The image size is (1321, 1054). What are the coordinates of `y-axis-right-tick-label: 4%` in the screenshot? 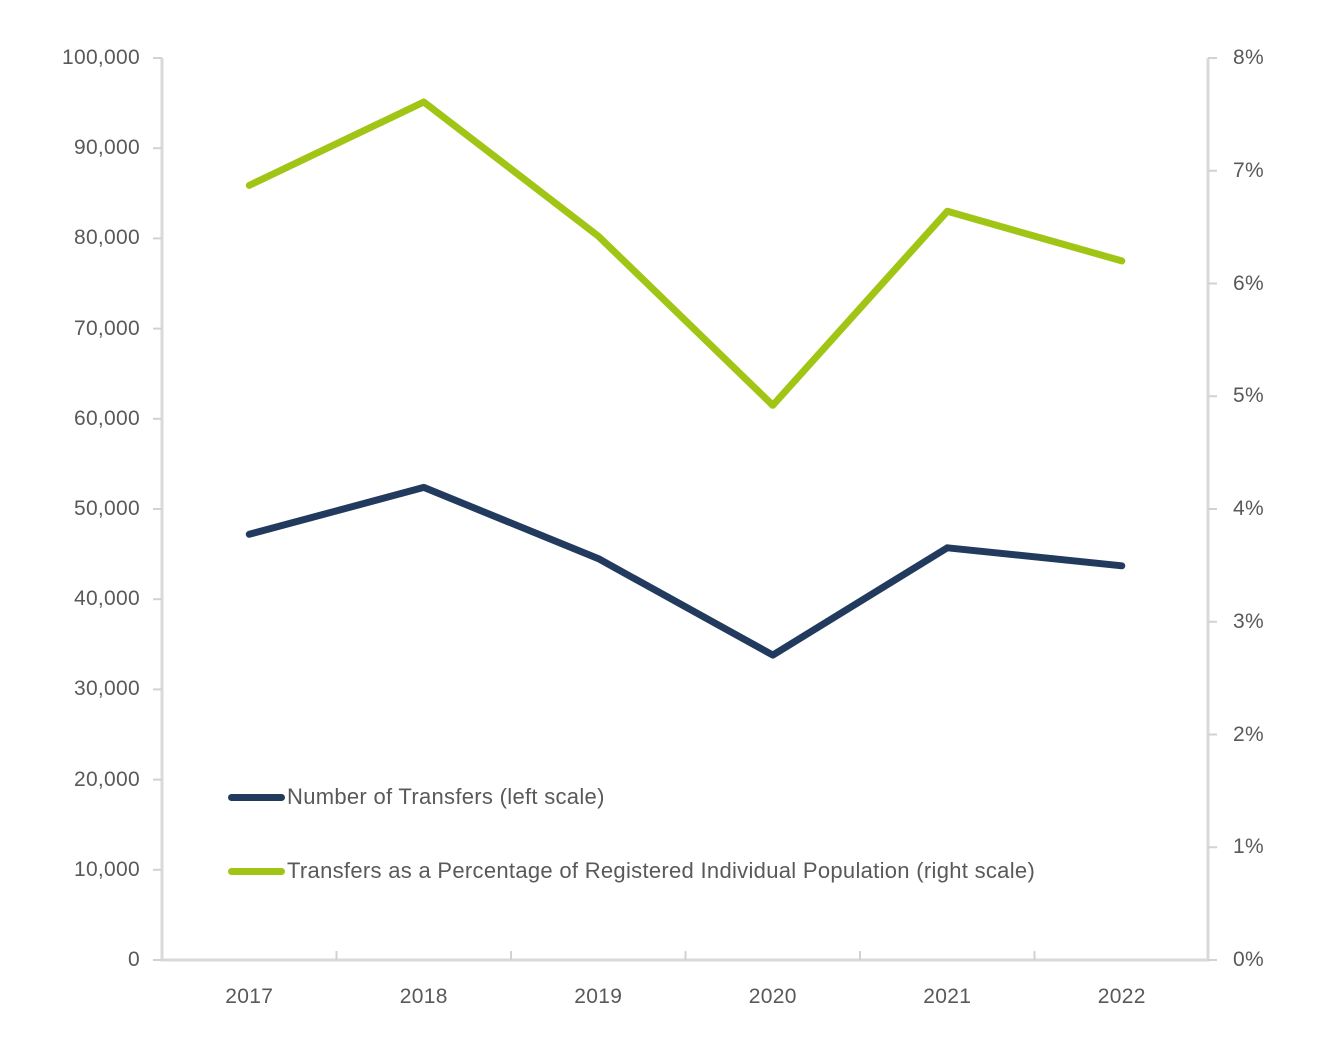 It's located at (1248, 508).